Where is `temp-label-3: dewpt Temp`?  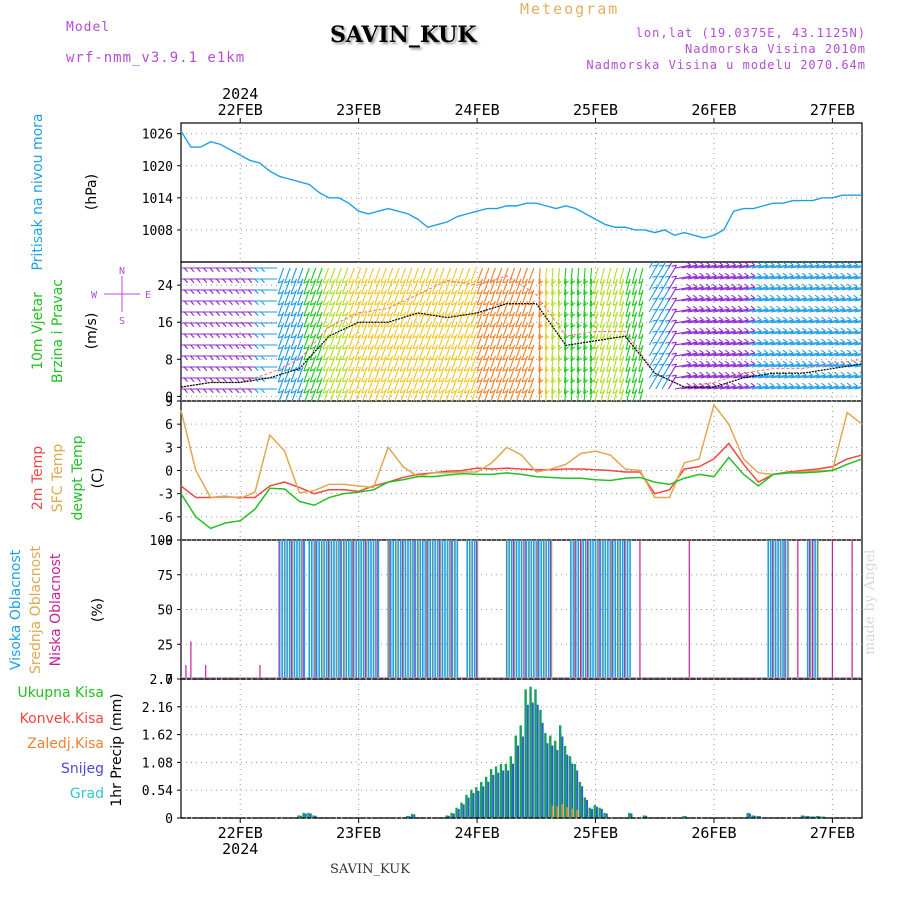
temp-label-3: dewpt Temp is located at coordinates (78, 477).